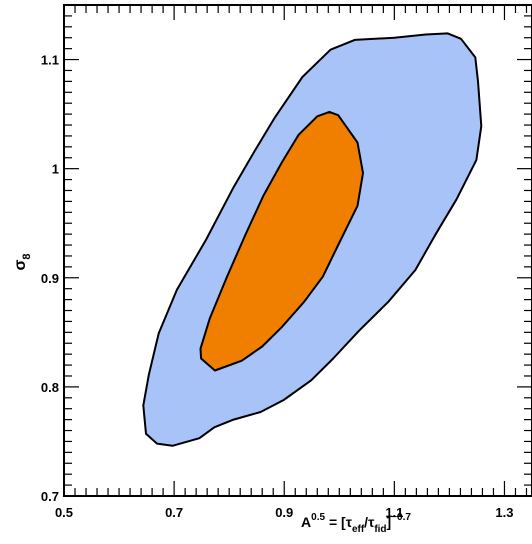 The image size is (532, 544). I want to click on y-tick-label: 0.9, so click(50, 278).